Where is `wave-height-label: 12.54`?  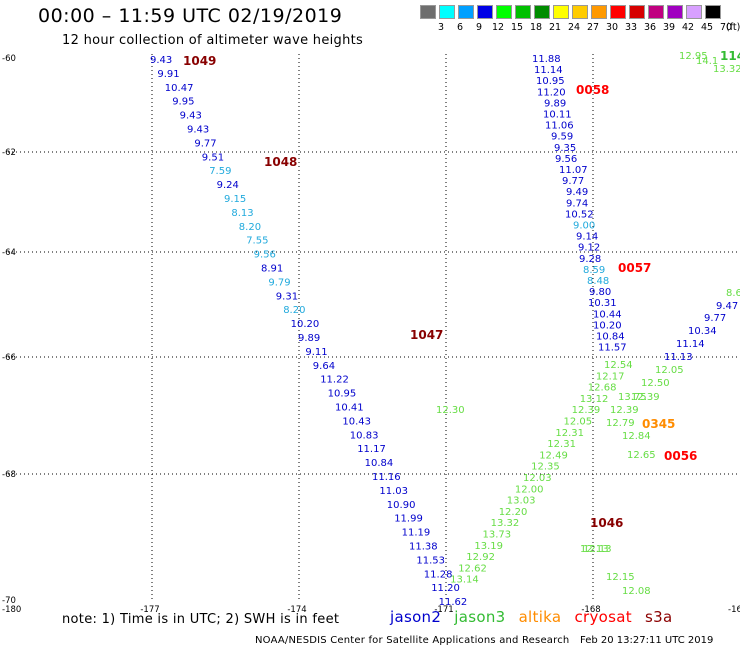
wave-height-label: 12.54 is located at coordinates (618, 365).